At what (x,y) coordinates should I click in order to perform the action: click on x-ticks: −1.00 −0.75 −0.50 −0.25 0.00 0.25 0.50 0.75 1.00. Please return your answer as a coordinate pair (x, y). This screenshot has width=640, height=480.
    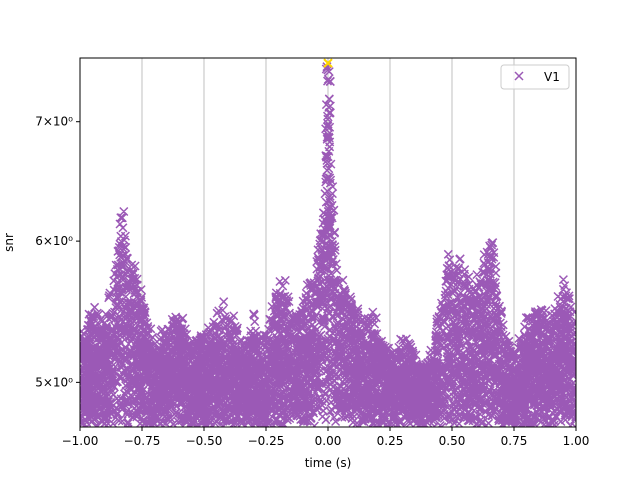
    Looking at the image, I should click on (326, 437).